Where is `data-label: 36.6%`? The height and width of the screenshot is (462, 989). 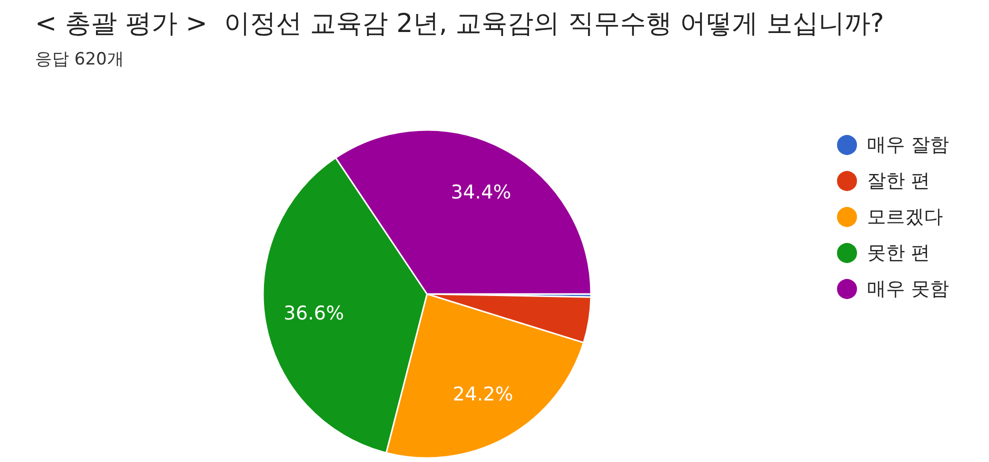
data-label: 36.6% is located at coordinates (314, 313).